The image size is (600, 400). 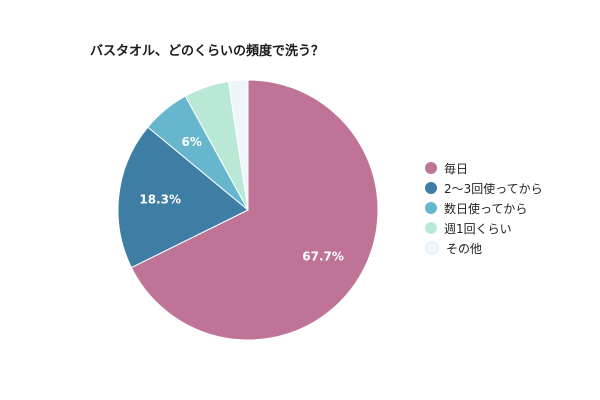 What do you see at coordinates (484, 248) in the screenshot?
I see `legend-item-5: その他` at bounding box center [484, 248].